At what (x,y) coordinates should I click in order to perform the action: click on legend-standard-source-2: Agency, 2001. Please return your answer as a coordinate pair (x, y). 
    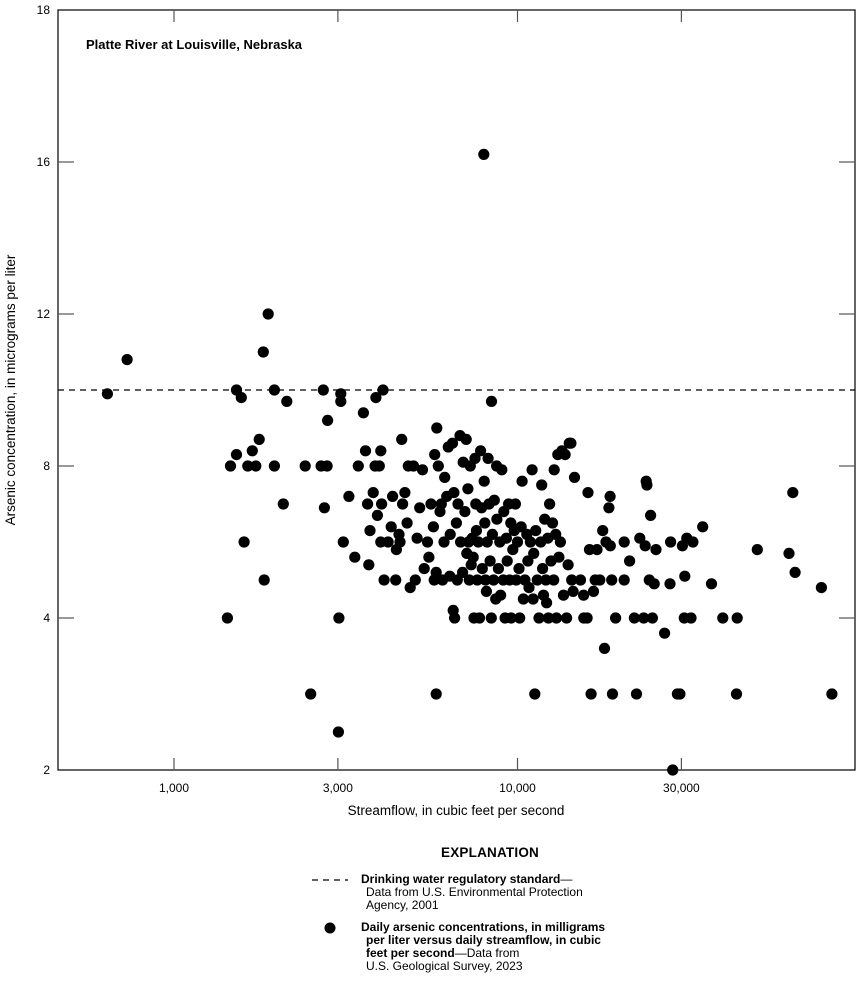
    Looking at the image, I should click on (402, 905).